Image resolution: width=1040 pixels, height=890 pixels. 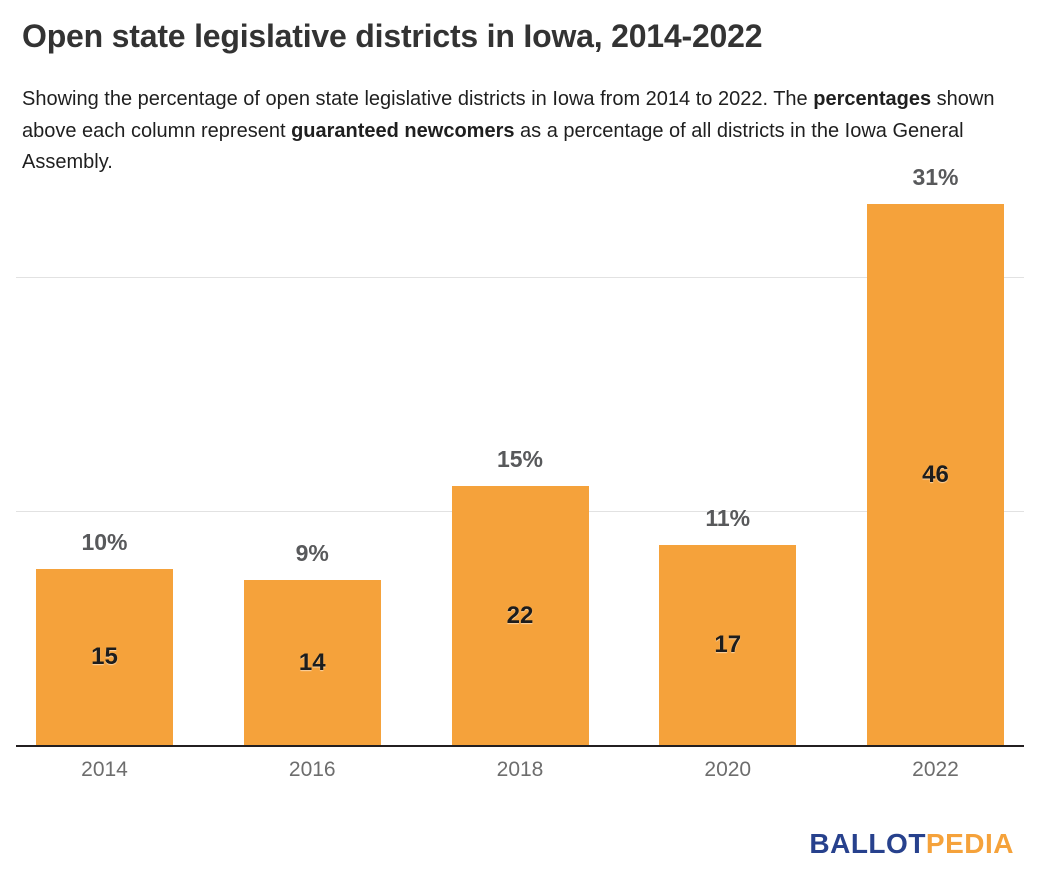 I want to click on bar-column: 9% 14, so click(x=312, y=474).